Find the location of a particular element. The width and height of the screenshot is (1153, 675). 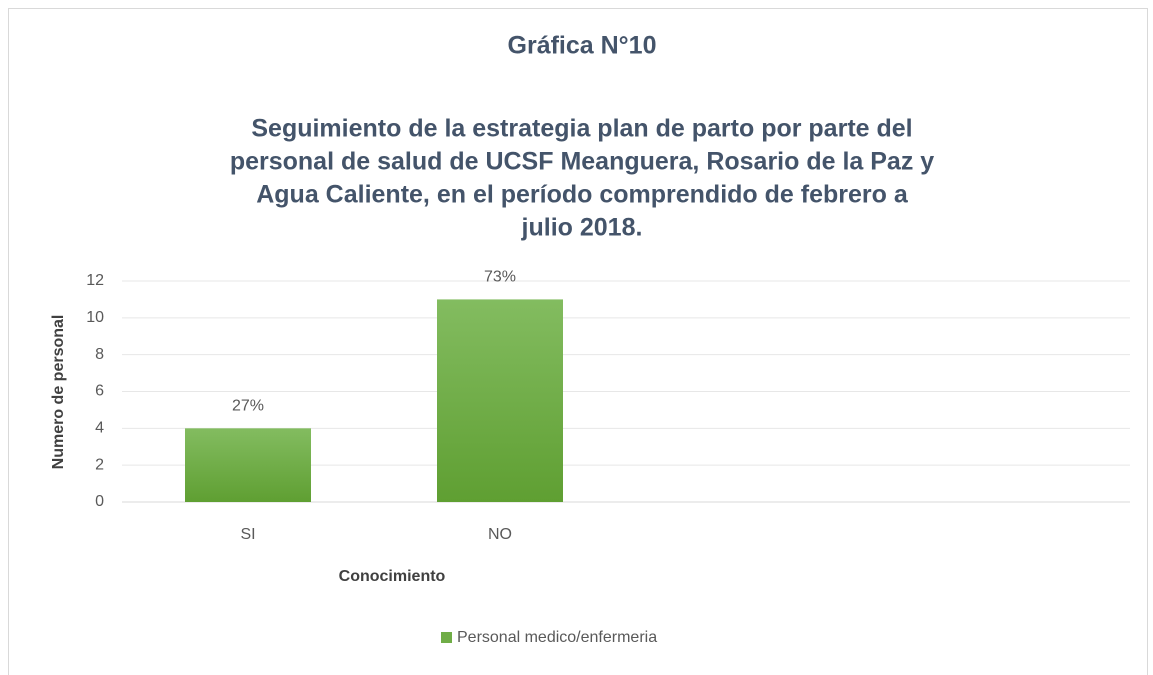

y-tick-label: 10 is located at coordinates (95, 317).